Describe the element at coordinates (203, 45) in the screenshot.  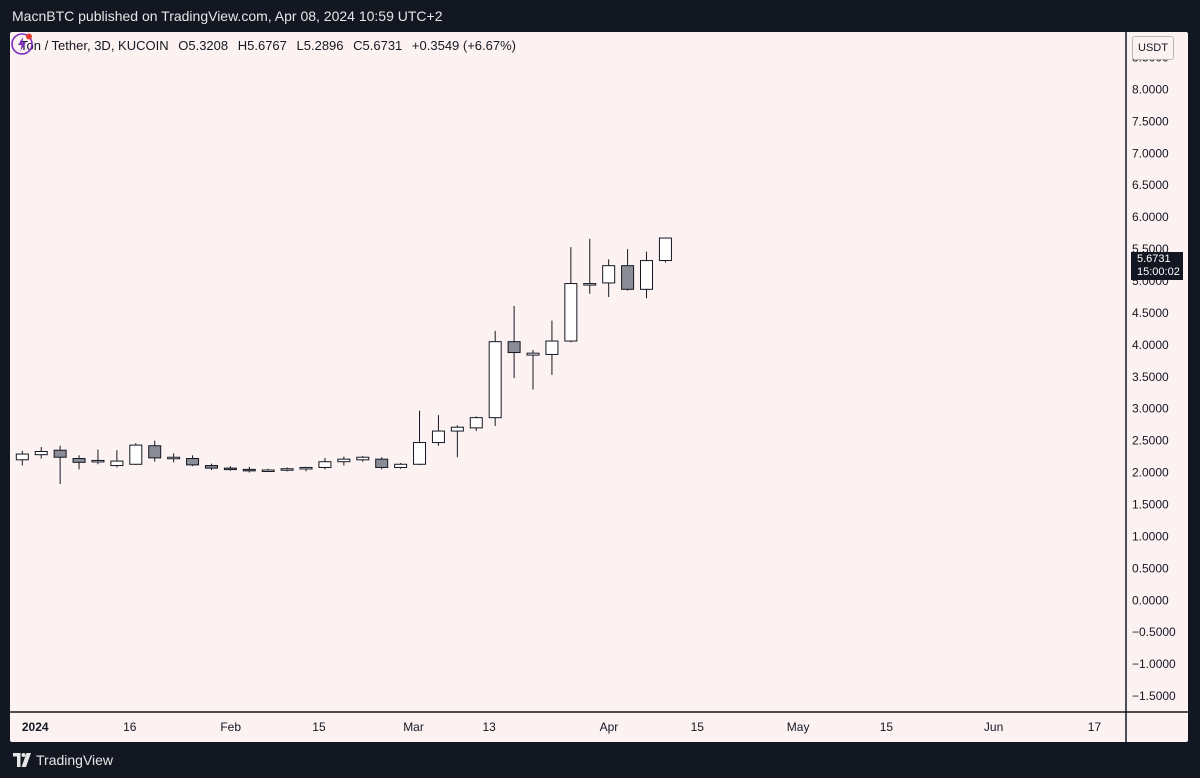
I see `legend-open: O5.3208` at that location.